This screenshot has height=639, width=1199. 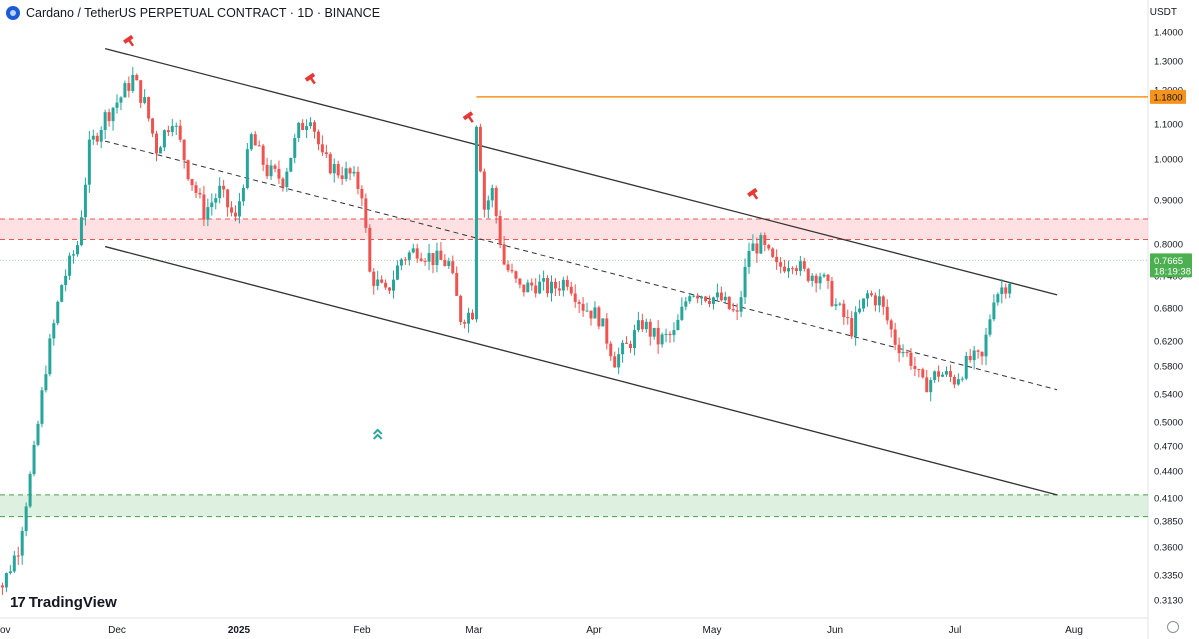 I want to click on hammer-marker-icon, so click(x=468, y=117).